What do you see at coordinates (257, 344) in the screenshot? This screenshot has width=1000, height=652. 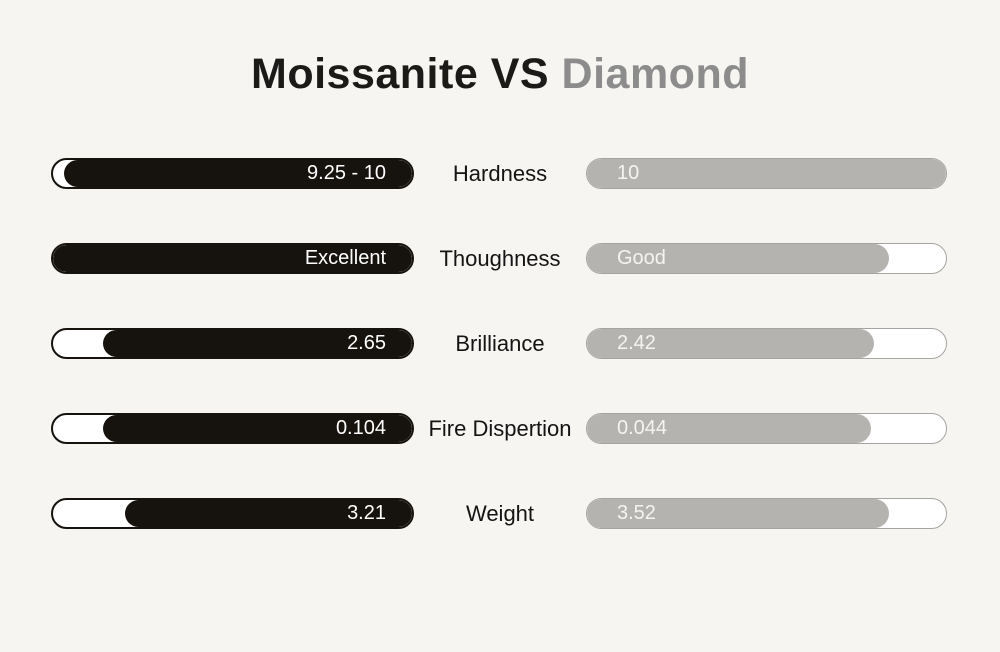 I see `moissanite-bar-fill: 2.65` at bounding box center [257, 344].